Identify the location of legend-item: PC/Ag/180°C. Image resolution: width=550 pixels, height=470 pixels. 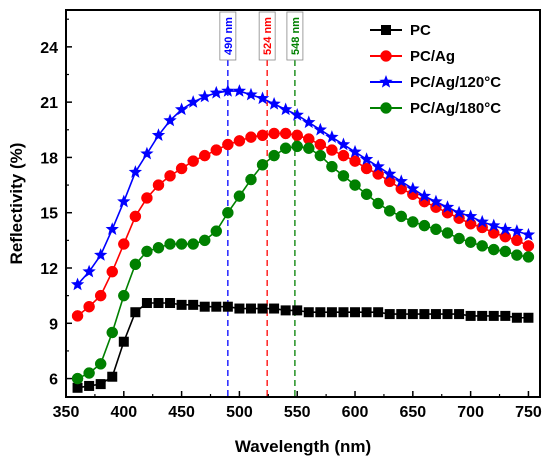
(435, 108).